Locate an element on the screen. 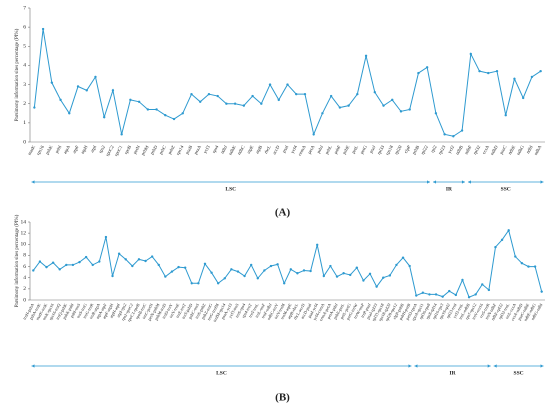 This screenshot has width=550, height=410. x-tick-label: atpH is located at coordinates (84, 149).